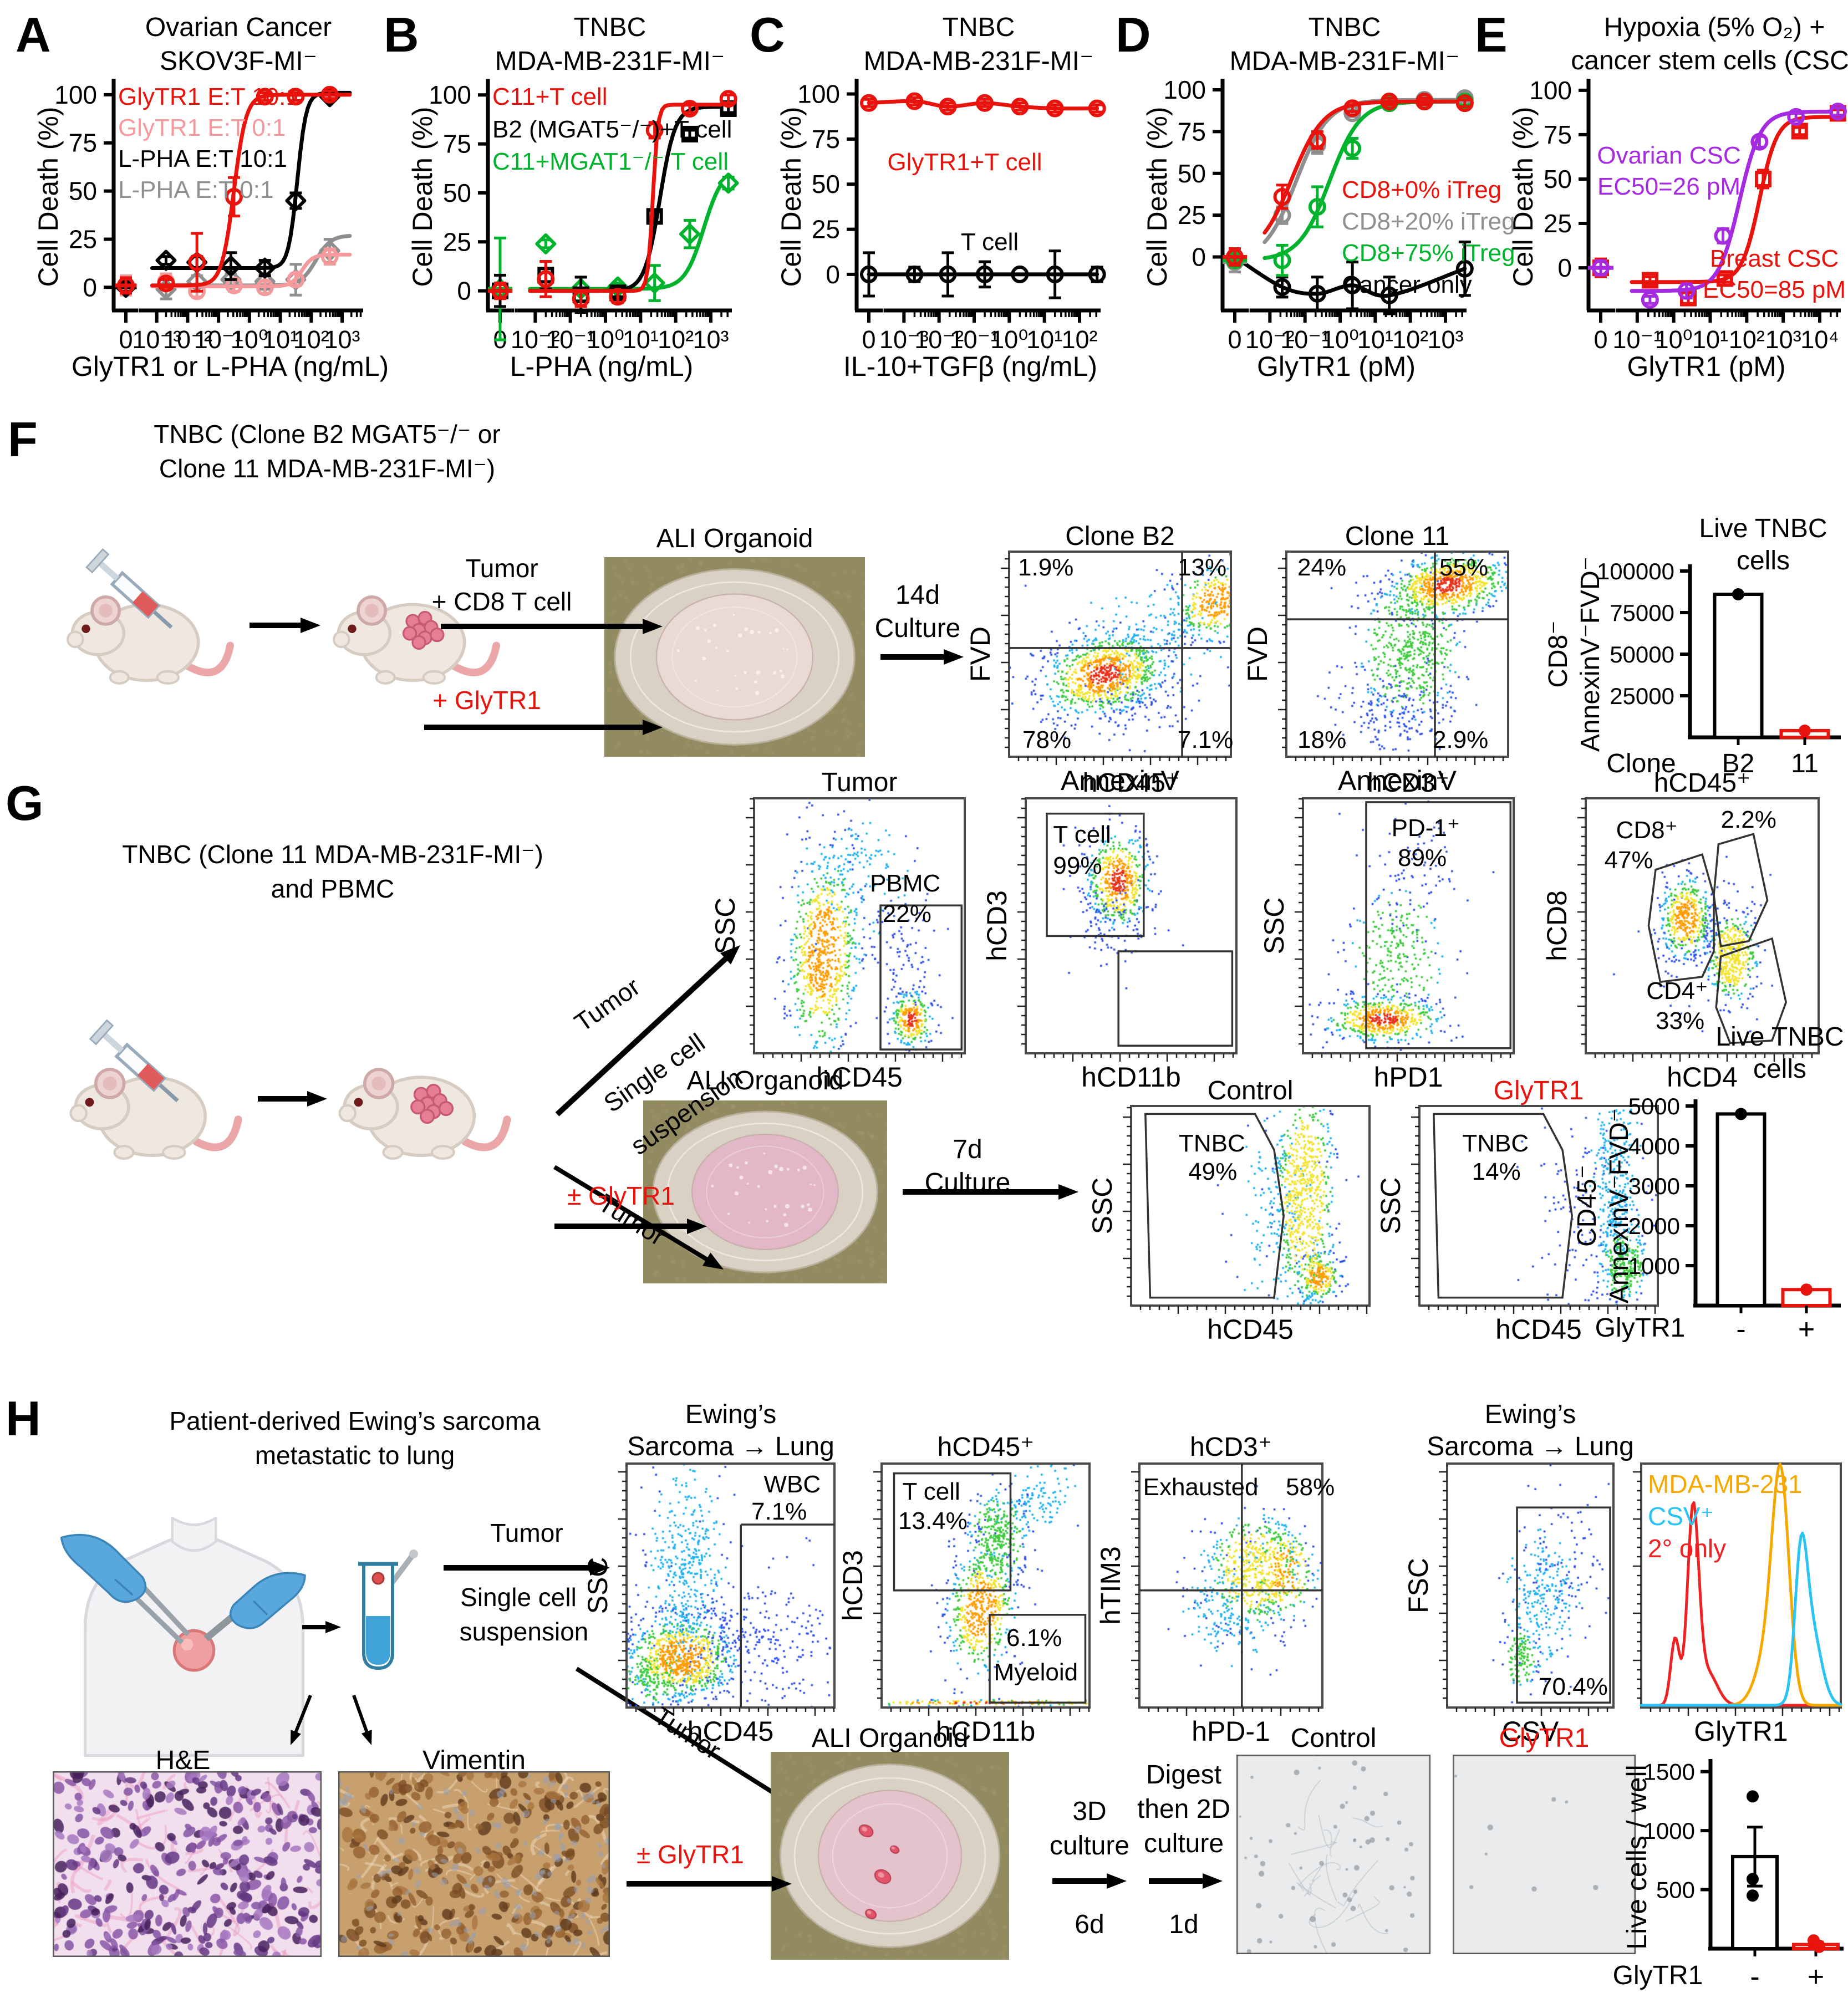 Image resolution: width=1848 pixels, height=1998 pixels. I want to click on svg-text: 3000, so click(1654, 1186).